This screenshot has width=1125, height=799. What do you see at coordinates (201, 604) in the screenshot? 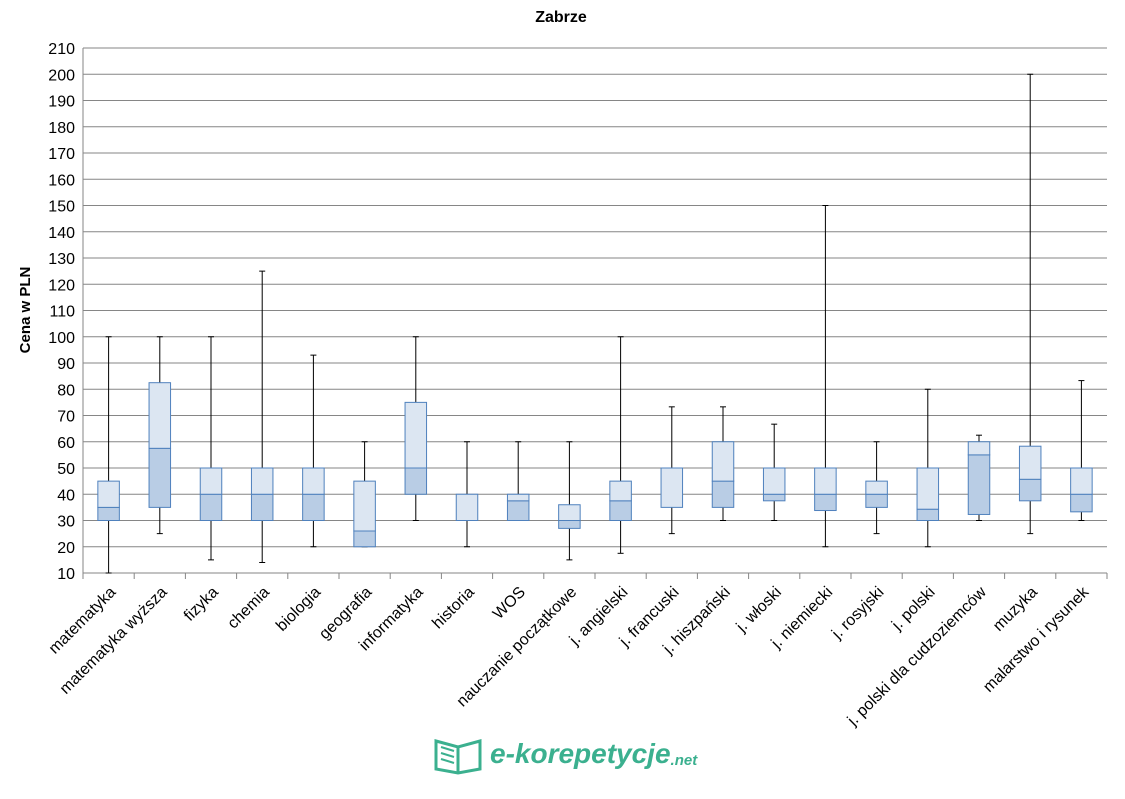
I see `x-tick-label: fizyka` at bounding box center [201, 604].